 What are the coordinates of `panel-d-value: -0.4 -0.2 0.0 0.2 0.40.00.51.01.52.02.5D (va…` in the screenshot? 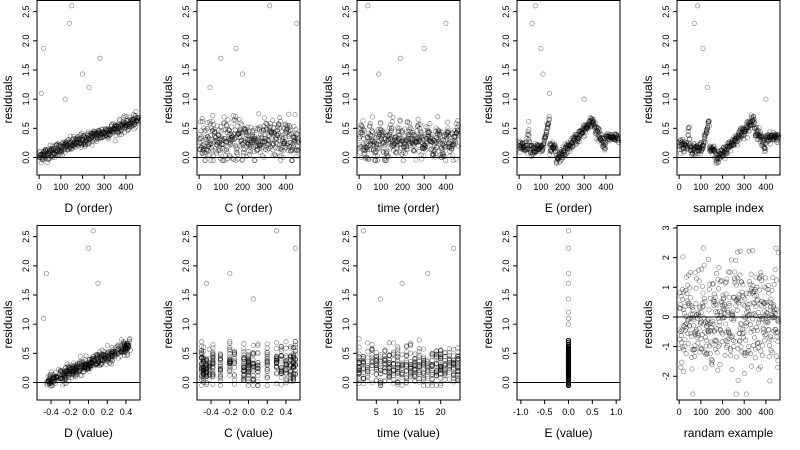 It's located at (71, 332).